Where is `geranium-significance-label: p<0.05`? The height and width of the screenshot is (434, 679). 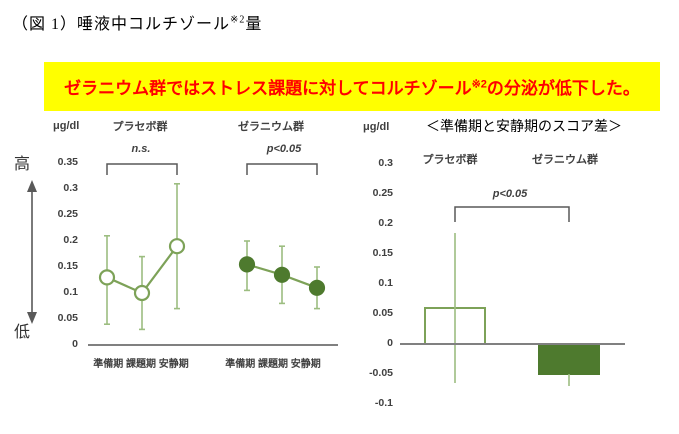
geranium-significance-label: p<0.05 is located at coordinates (284, 149).